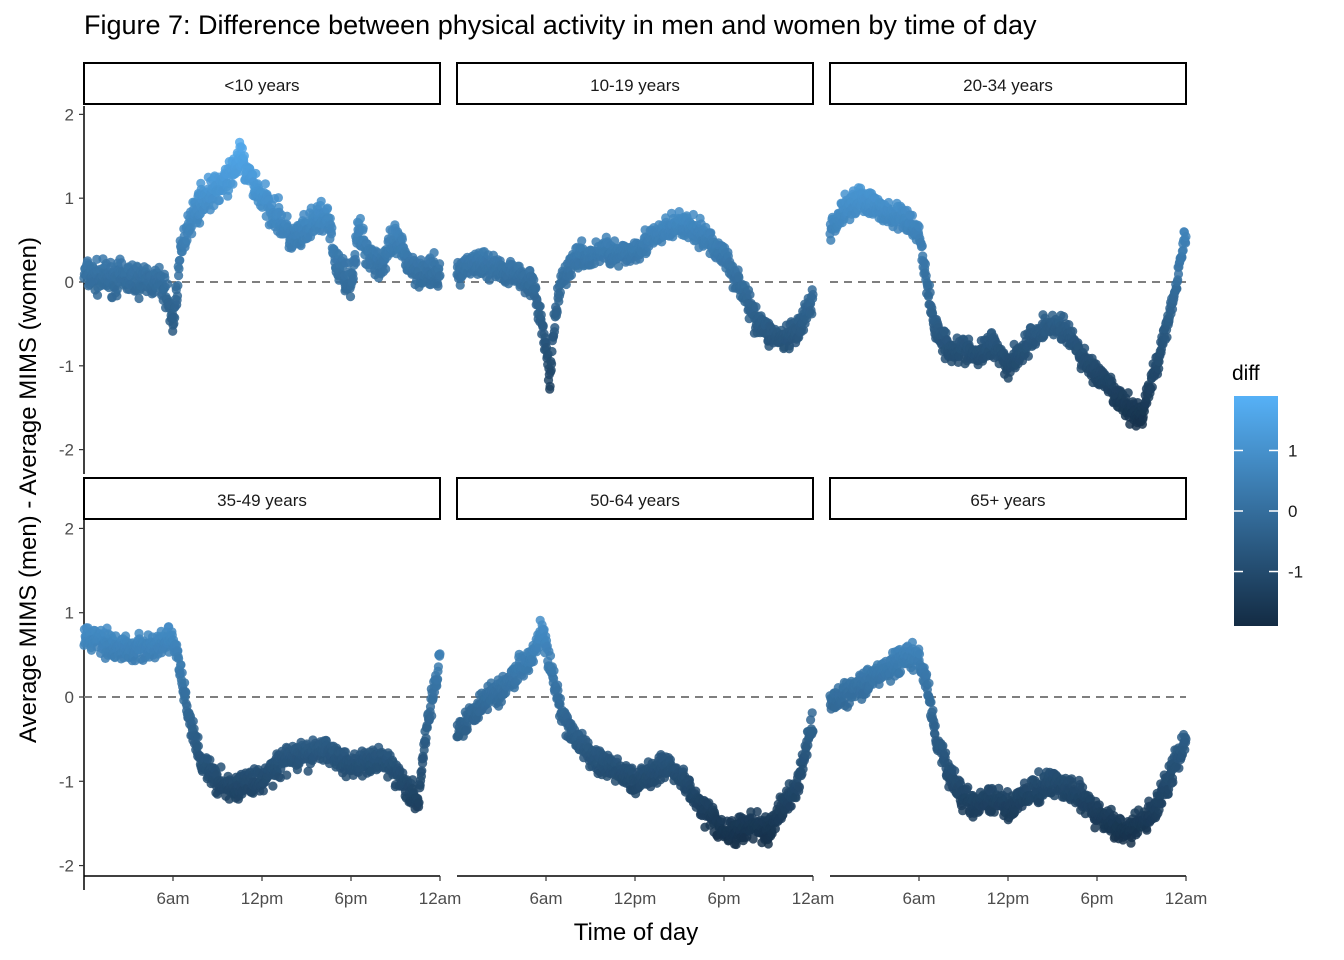 The height and width of the screenshot is (960, 1344). I want to click on y-tick-label: -2, so click(66, 866).